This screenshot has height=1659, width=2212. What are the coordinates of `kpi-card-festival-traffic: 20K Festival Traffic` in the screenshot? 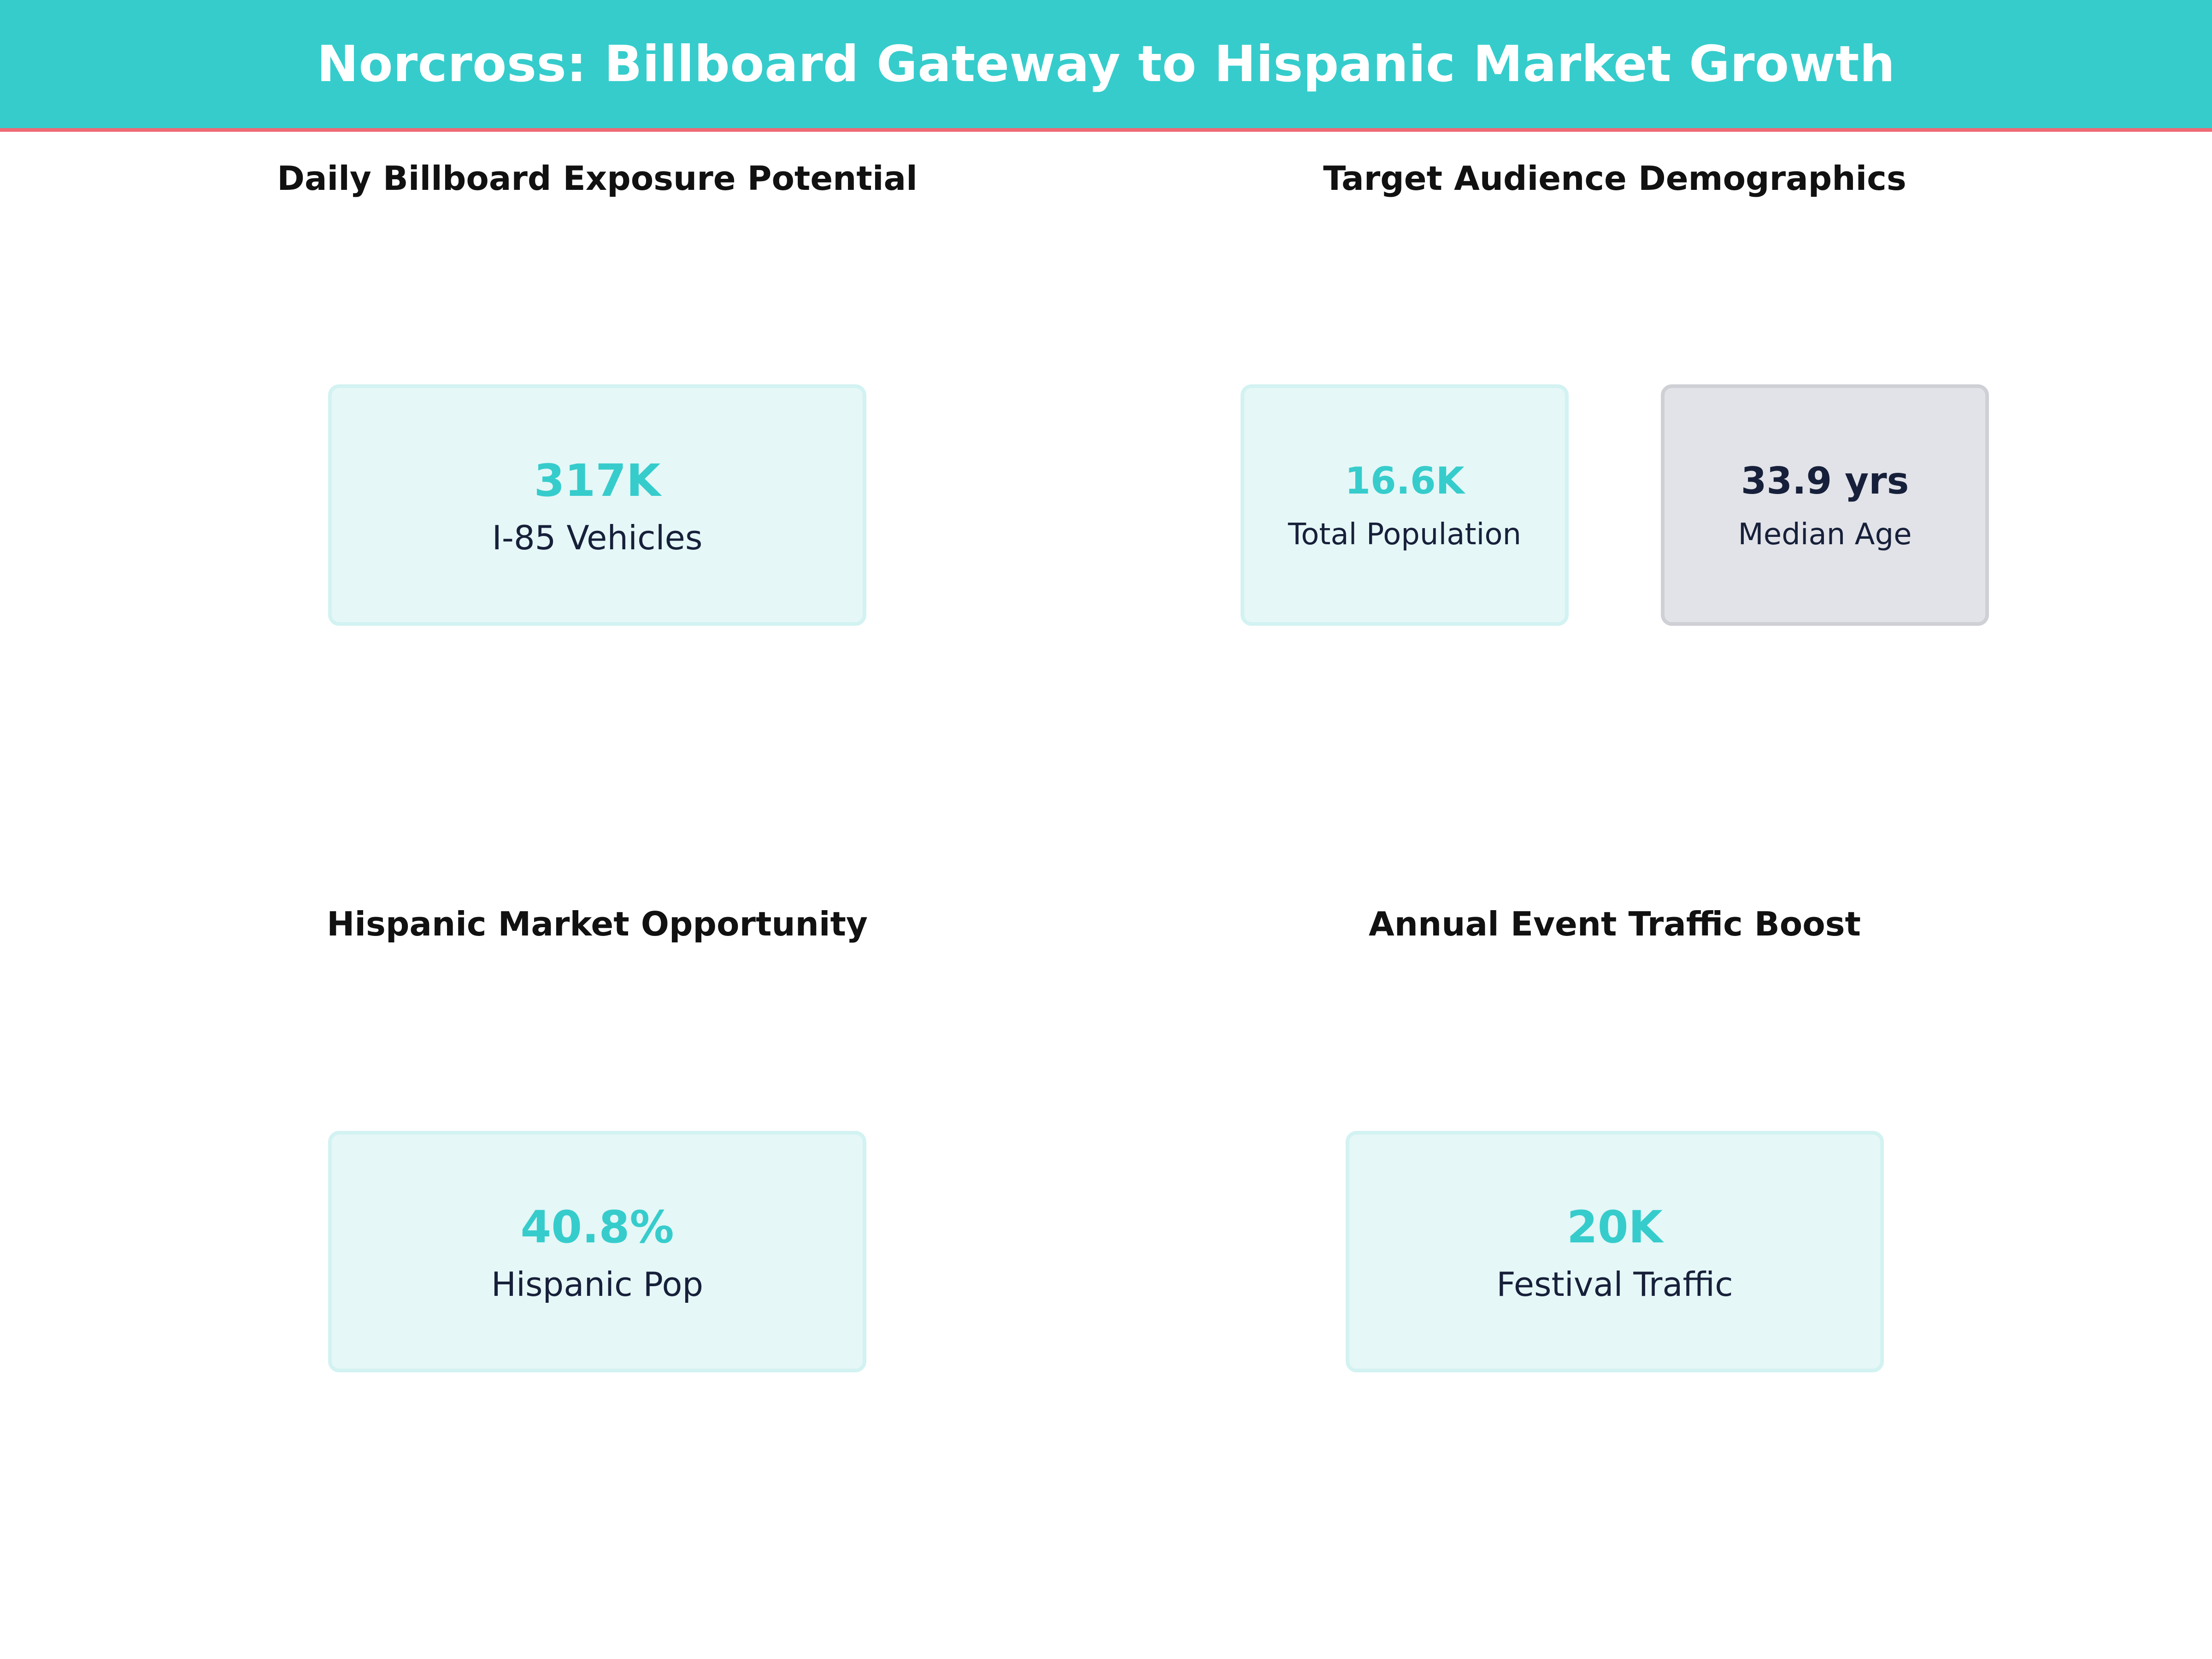 It's located at (1615, 1251).